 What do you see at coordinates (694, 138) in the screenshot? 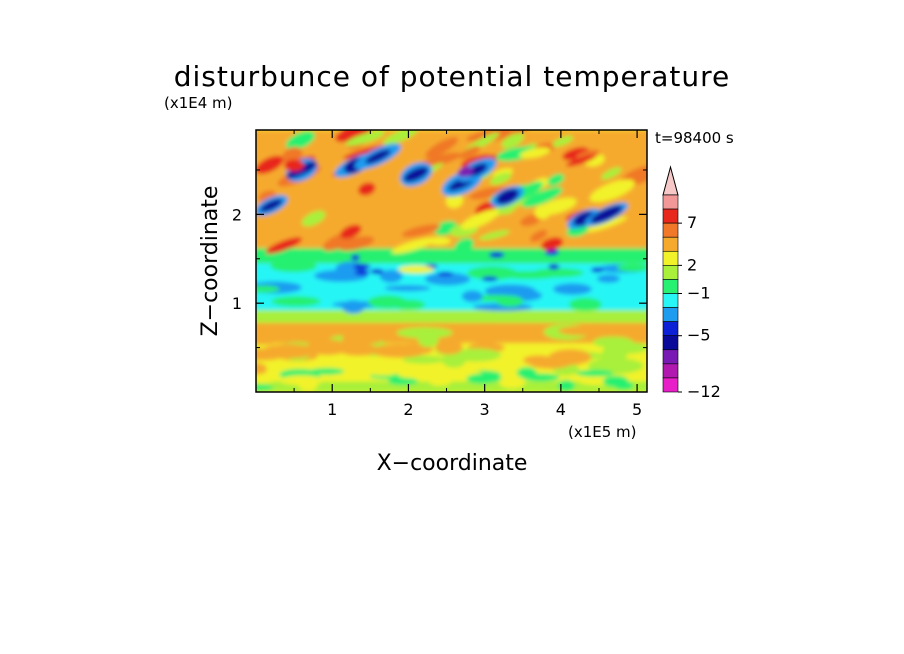
I see `time-label: t=98400 s` at bounding box center [694, 138].